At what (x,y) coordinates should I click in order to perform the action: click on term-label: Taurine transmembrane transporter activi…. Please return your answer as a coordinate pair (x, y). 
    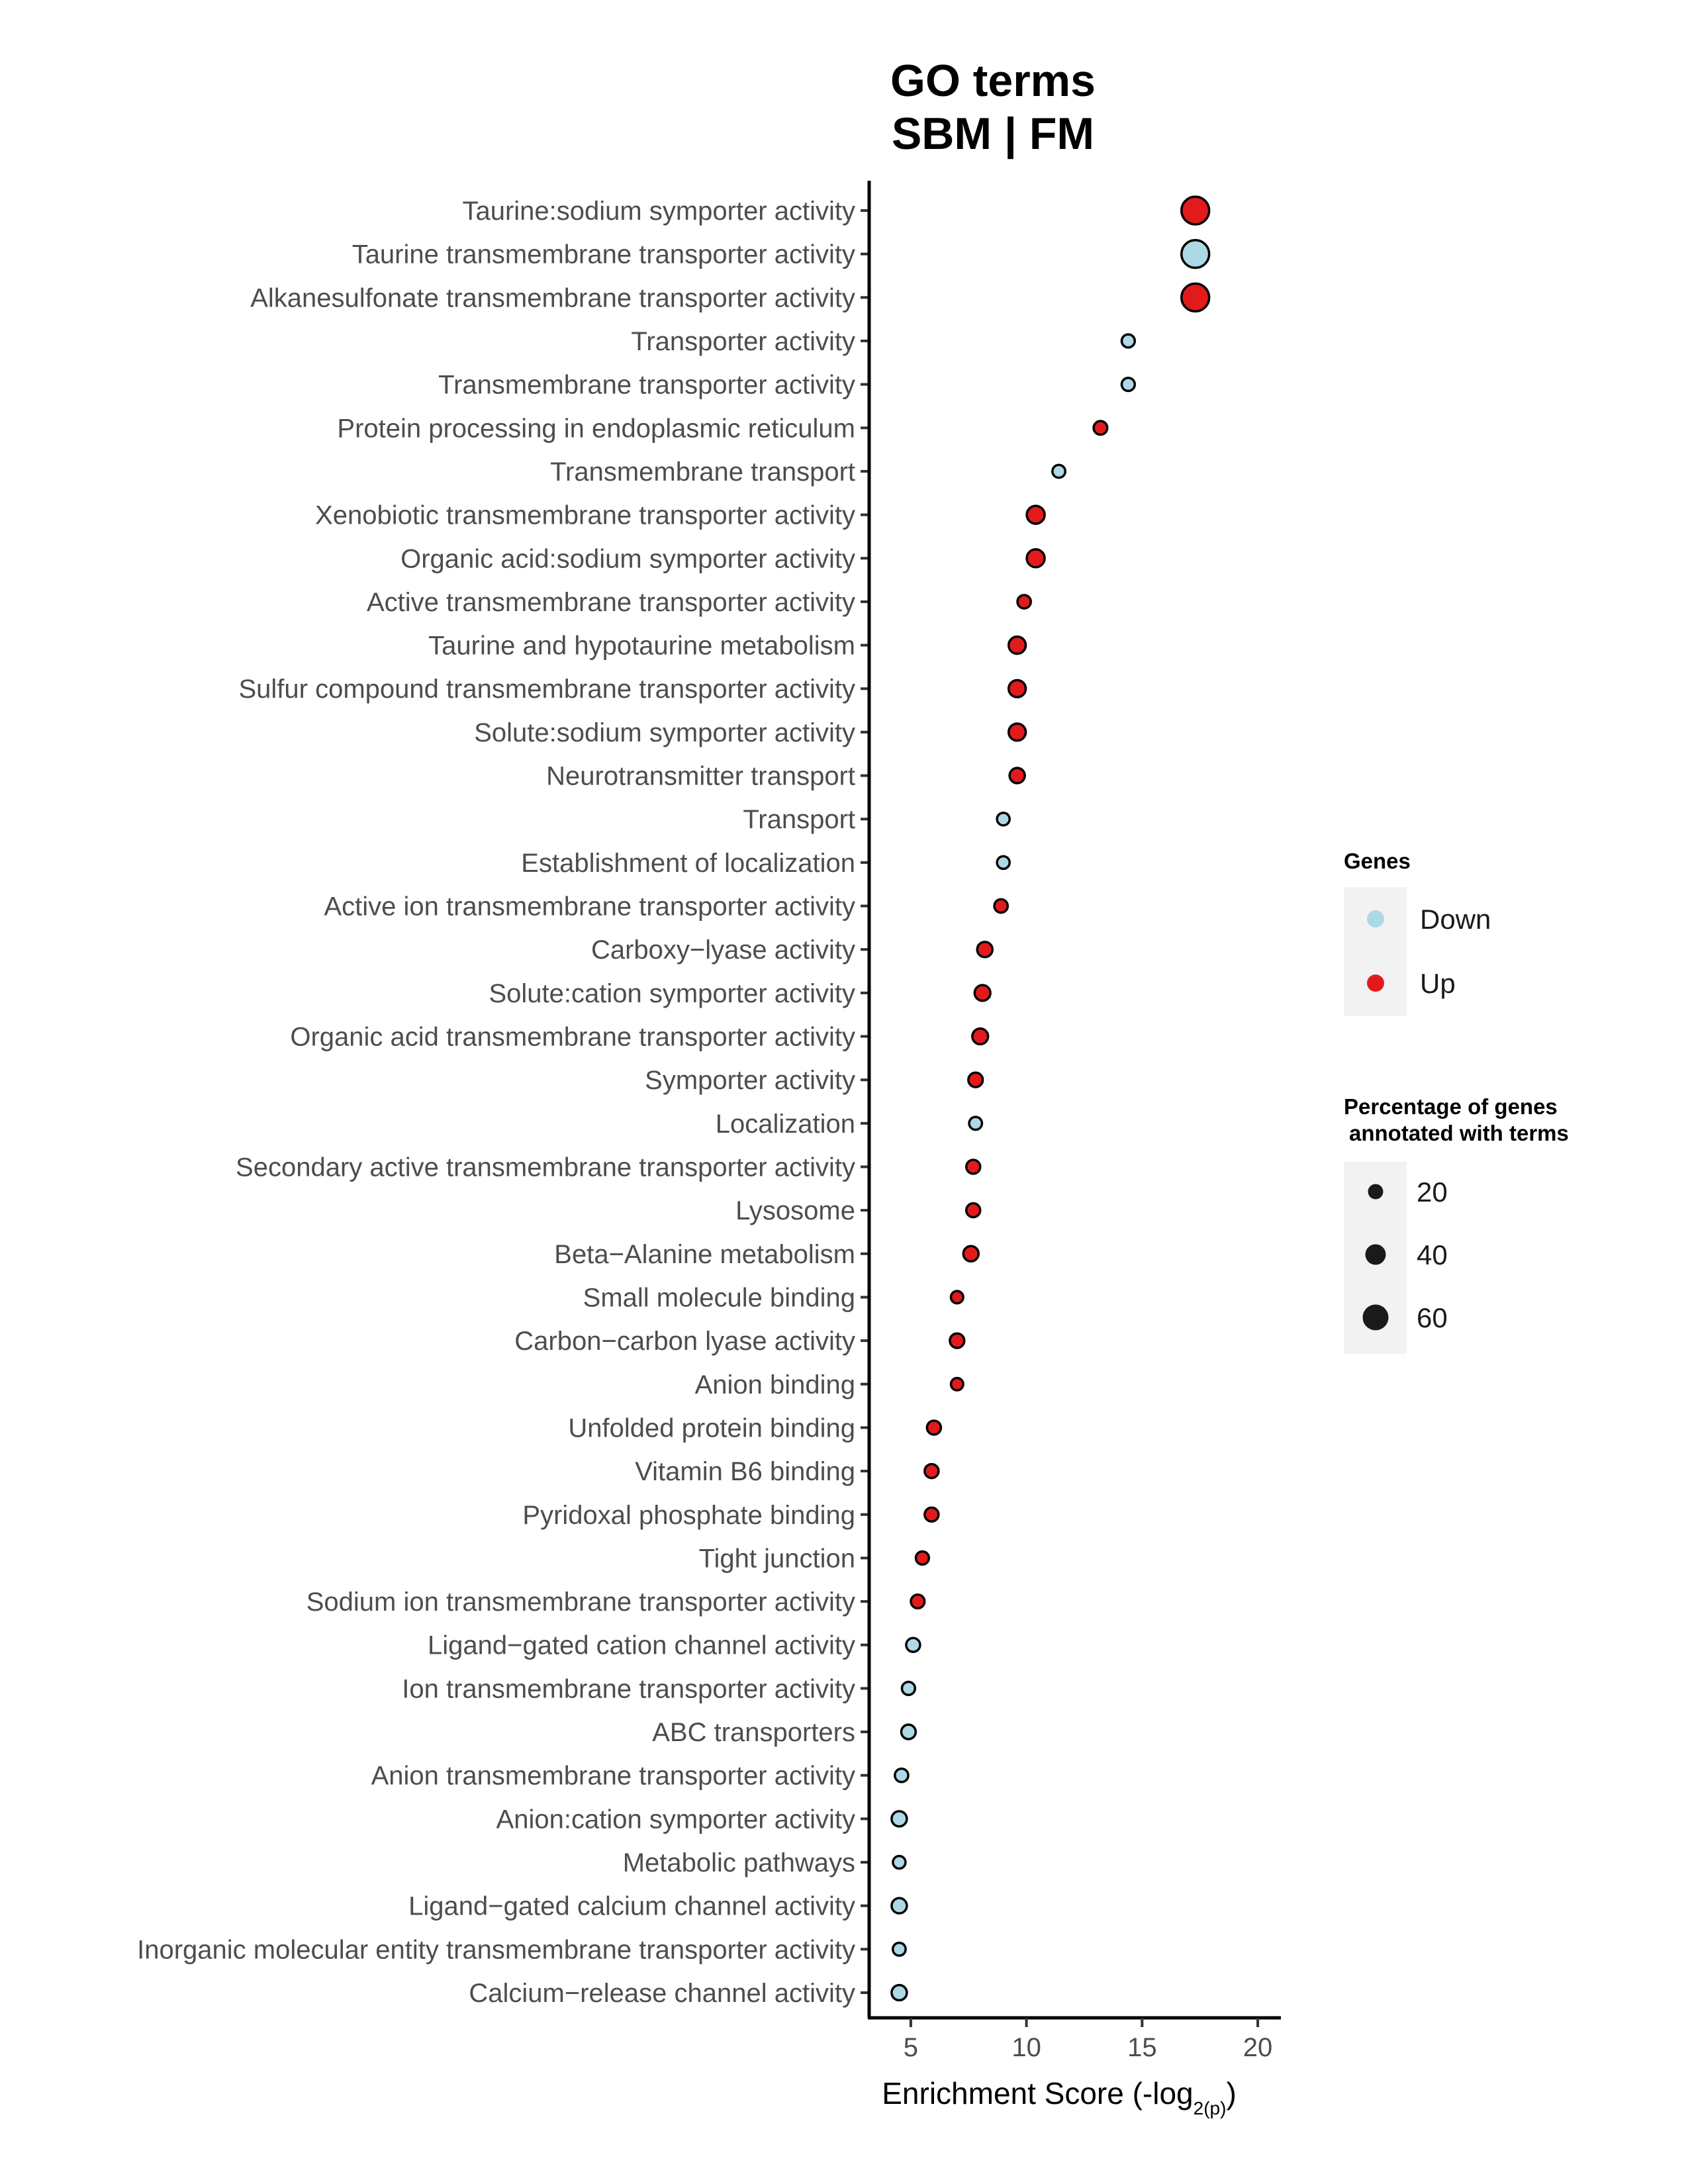
    Looking at the image, I should click on (604, 254).